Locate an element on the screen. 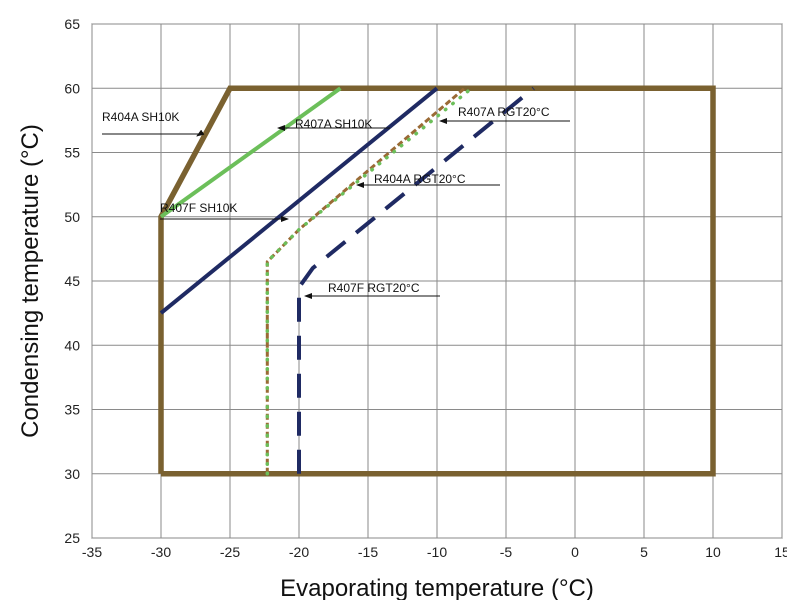  x-tick-label: -20 is located at coordinates (299, 552).